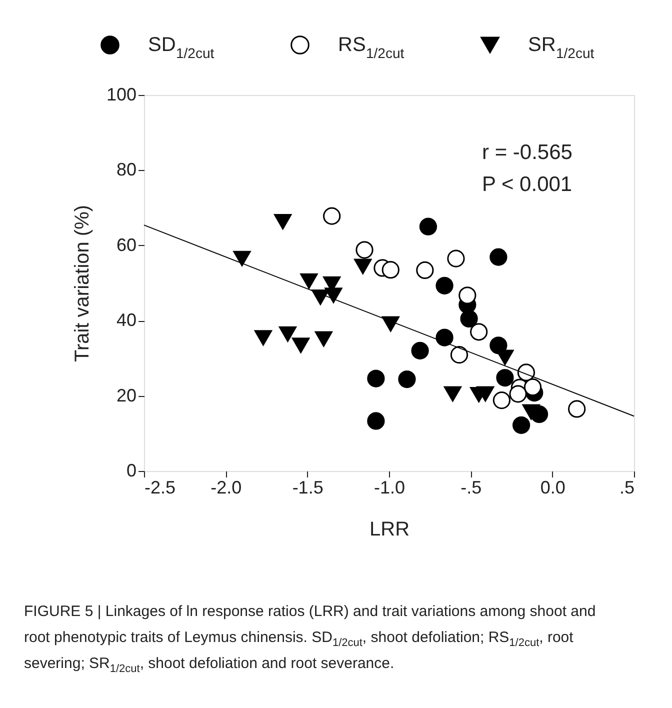 The height and width of the screenshot is (708, 672). Describe the element at coordinates (126, 244) in the screenshot. I see `y-tick-label: 60` at that location.